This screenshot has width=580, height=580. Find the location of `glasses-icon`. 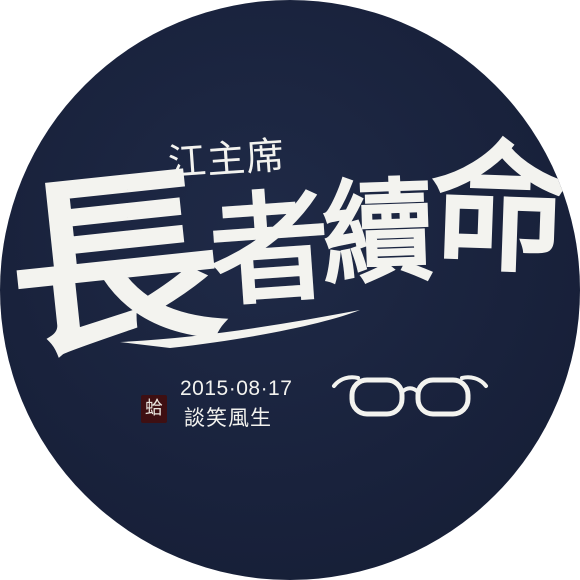

glasses-icon is located at coordinates (410, 396).